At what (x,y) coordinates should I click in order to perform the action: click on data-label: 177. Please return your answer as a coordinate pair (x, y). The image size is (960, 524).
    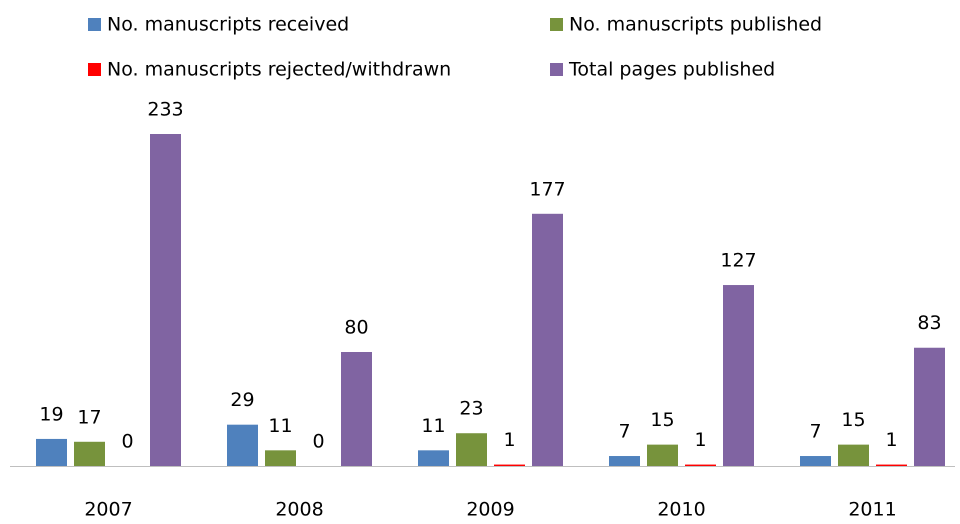
    Looking at the image, I should click on (547, 189).